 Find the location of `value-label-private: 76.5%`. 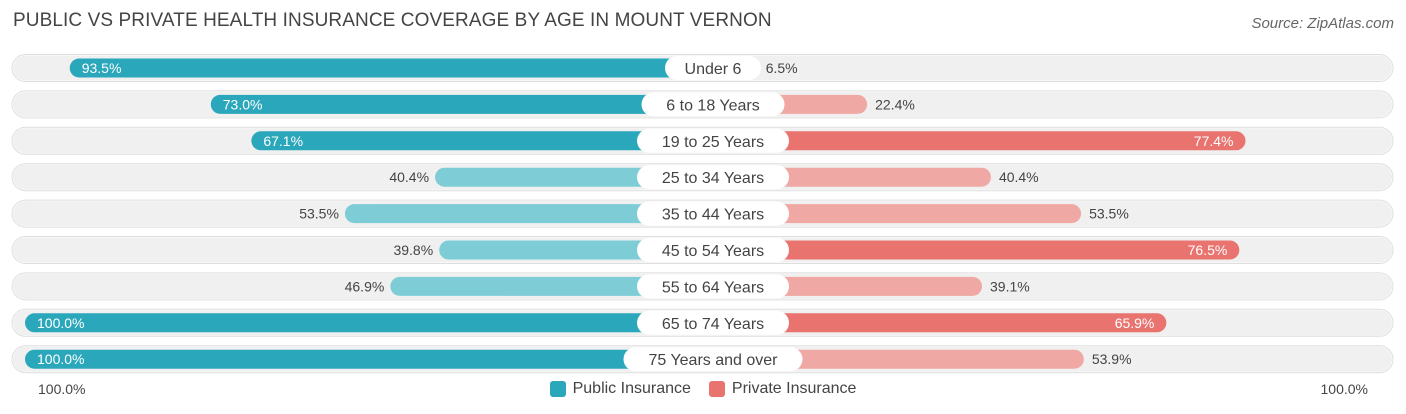

value-label-private: 76.5% is located at coordinates (1208, 250).